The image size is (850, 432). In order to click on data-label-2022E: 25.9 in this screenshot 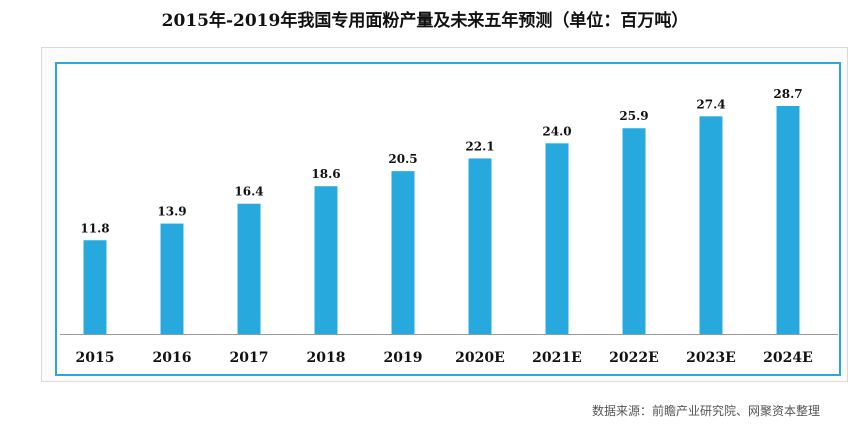, I will do `click(633, 116)`.